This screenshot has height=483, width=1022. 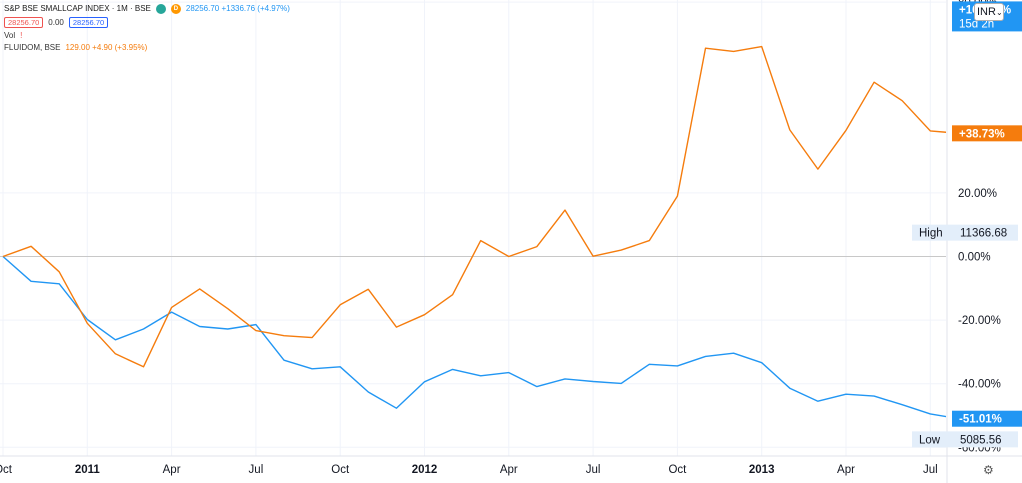 What do you see at coordinates (425, 470) in the screenshot?
I see `x-tick-label: 2012` at bounding box center [425, 470].